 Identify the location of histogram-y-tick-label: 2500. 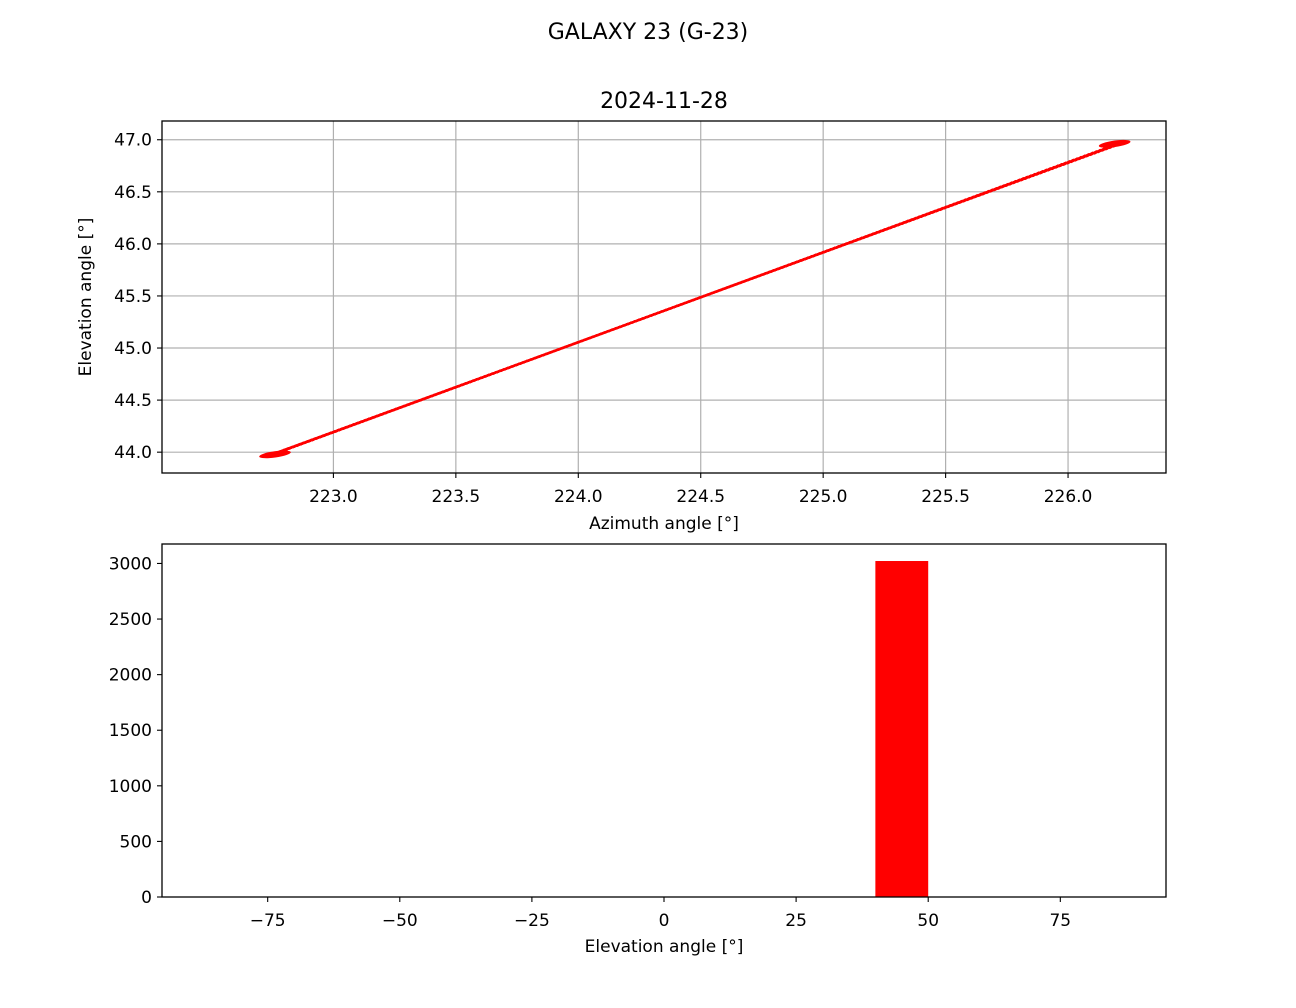
(130, 620).